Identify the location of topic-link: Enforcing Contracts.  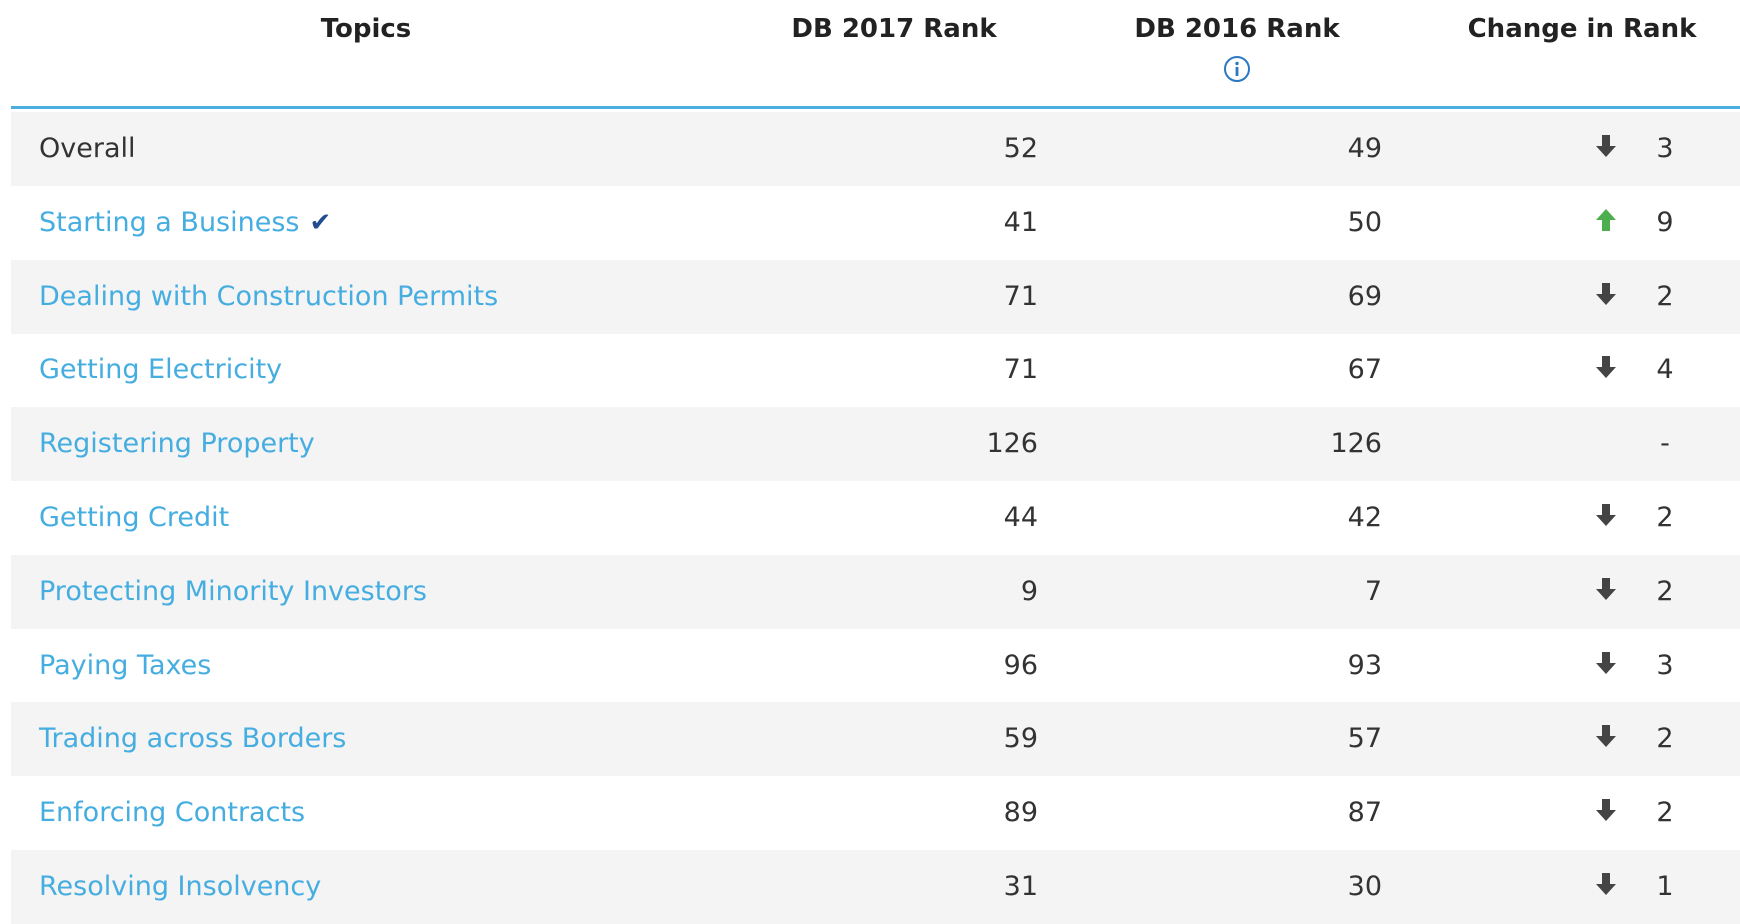
(172, 813).